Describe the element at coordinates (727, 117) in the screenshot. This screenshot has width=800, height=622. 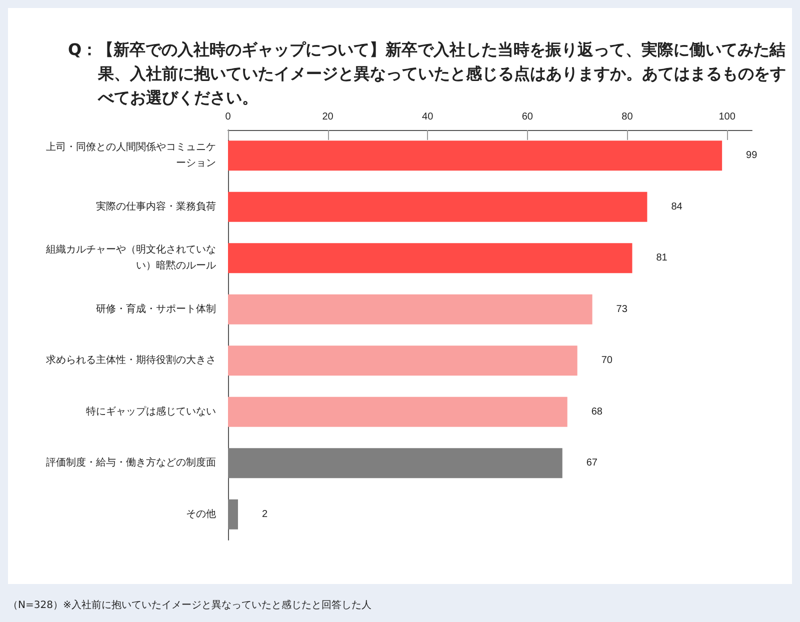
I see `x-tick-label: 100` at that location.